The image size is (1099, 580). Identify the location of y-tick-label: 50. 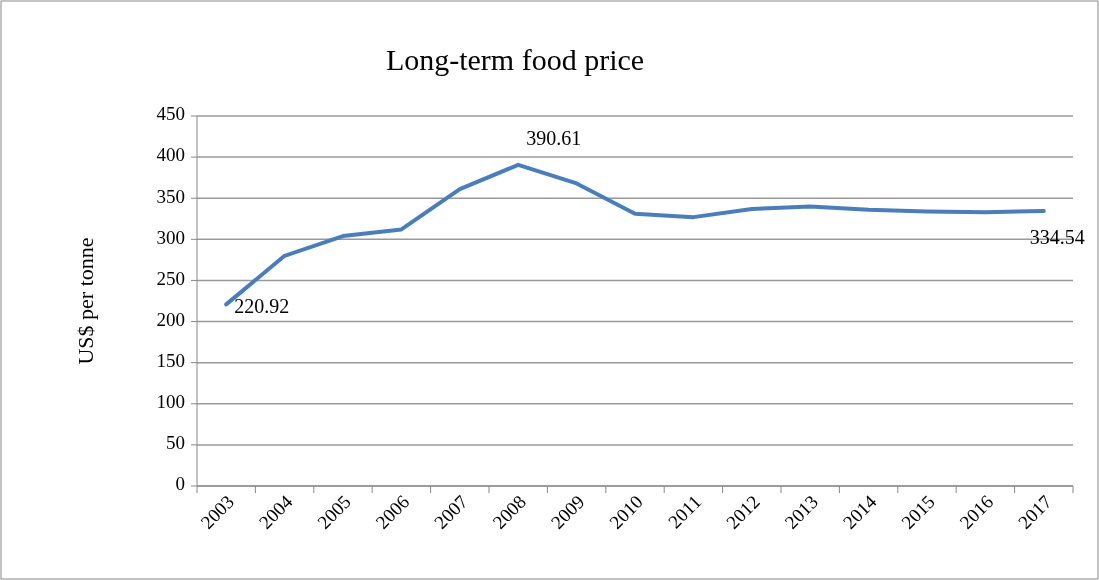
(175, 443).